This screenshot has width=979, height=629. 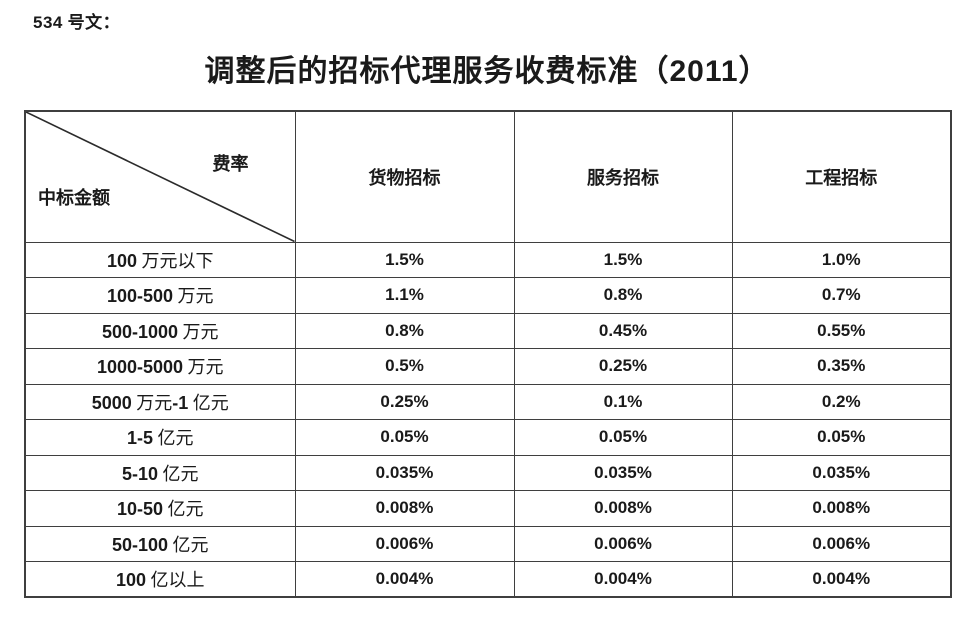 I want to click on latin-text: 534, so click(x=48, y=22).